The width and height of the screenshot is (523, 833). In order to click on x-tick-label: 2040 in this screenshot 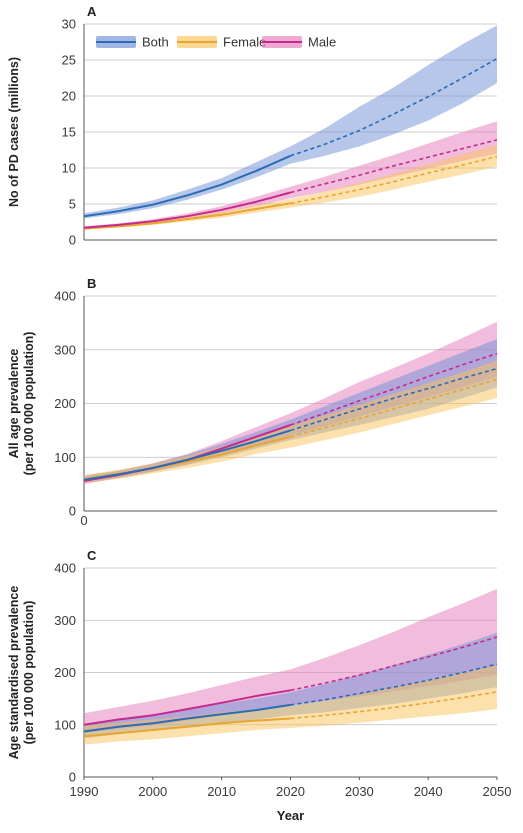, I will do `click(428, 791)`.